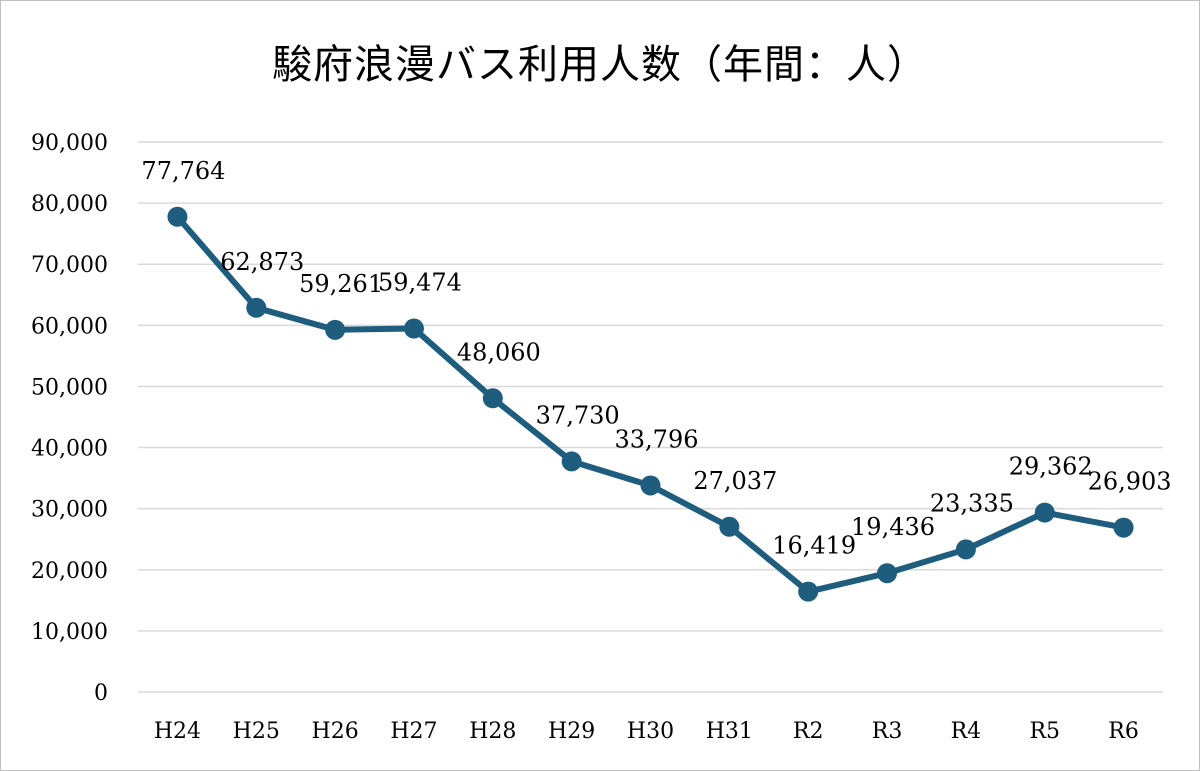  I want to click on x-axis-ticks: H24 H25 H26 H27 H28 H29 H30 H31 R2 R3 R4 R5 R6, so click(646, 731).